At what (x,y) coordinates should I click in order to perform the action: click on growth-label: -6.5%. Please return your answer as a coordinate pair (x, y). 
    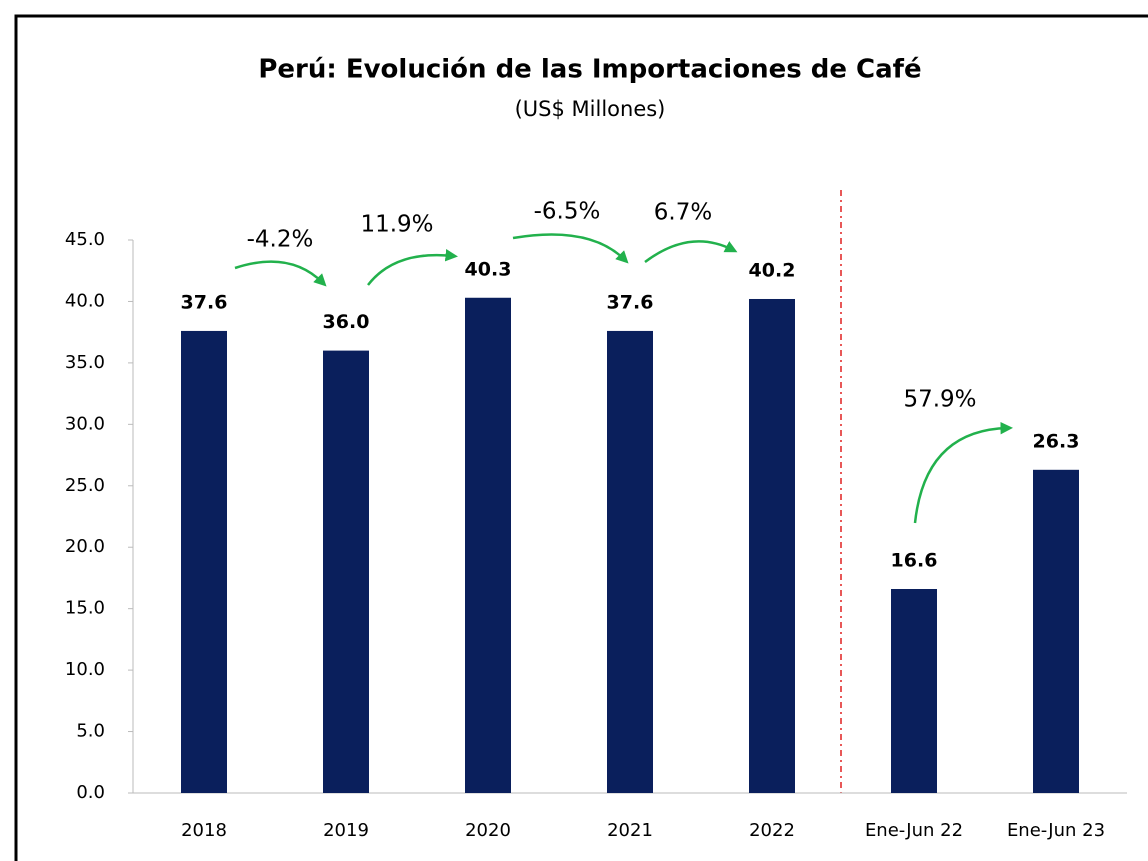
    Looking at the image, I should click on (567, 212).